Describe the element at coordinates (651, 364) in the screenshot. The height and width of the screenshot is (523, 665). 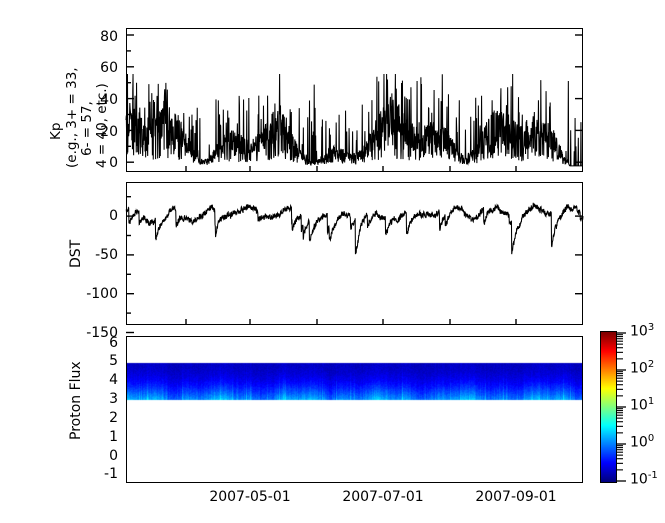
I see `colorbar-tick-exponent-1: 2` at that location.